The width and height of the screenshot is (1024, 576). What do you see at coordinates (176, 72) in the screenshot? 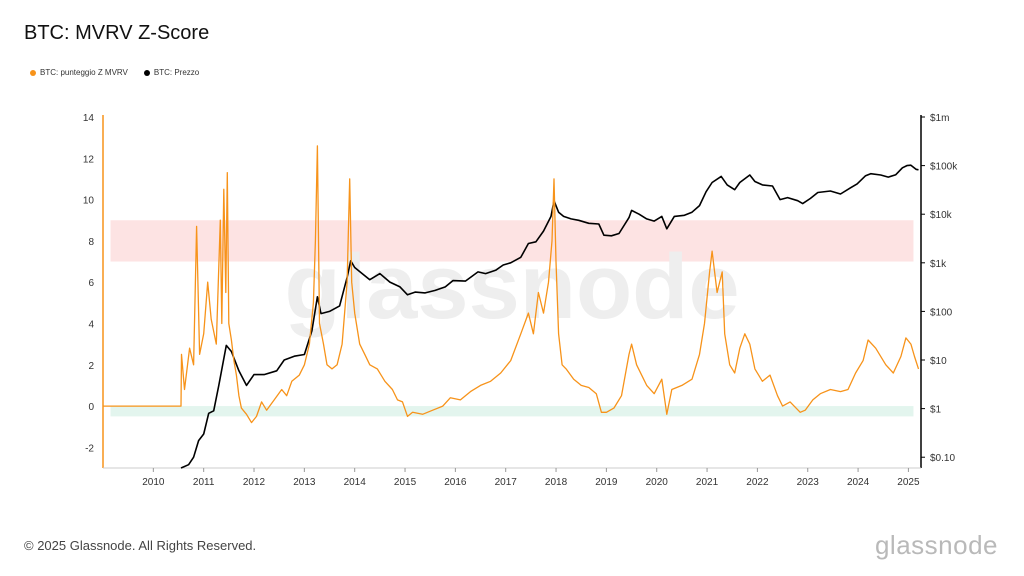
I see `legend-label-price: BTC: Prezzo` at bounding box center [176, 72].